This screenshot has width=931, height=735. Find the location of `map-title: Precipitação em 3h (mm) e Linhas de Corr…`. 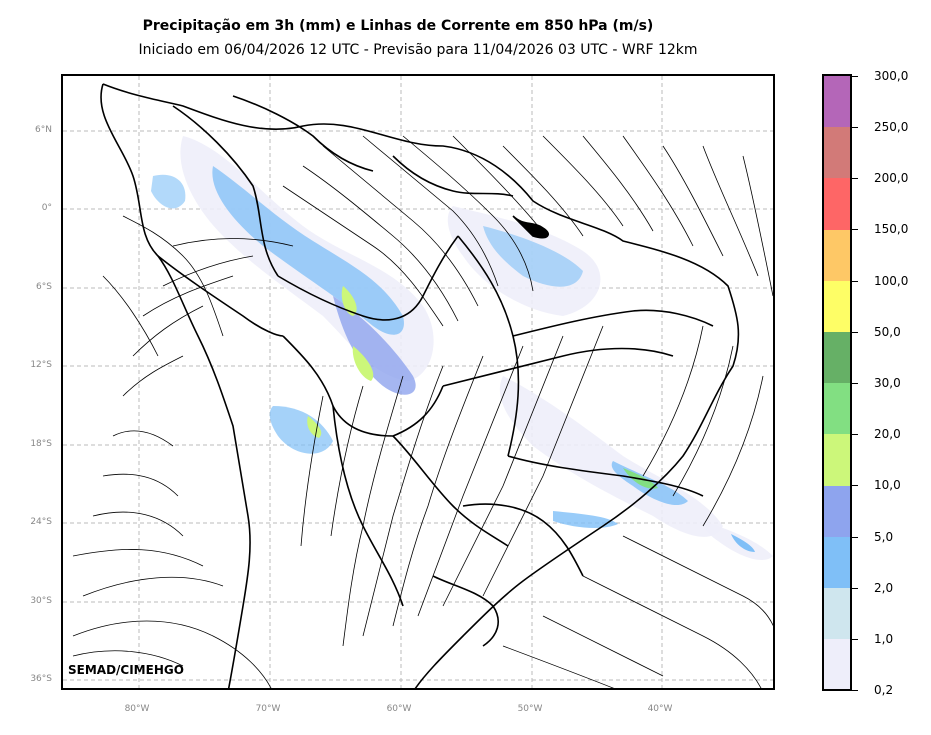

map-title: Precipitação em 3h (mm) e Linhas de Corr… is located at coordinates (398, 26).